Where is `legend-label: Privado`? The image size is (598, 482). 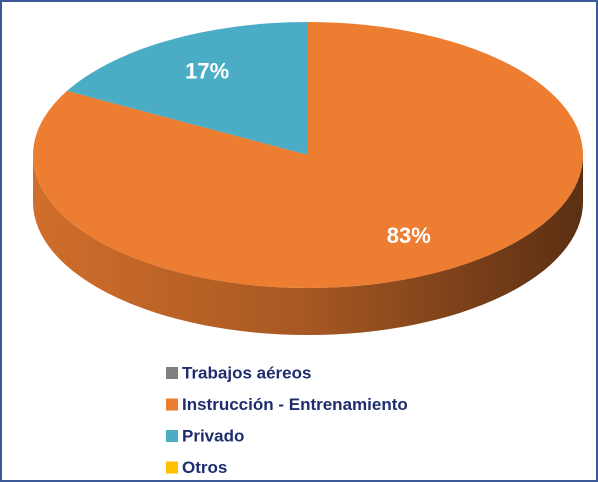
legend-label: Privado is located at coordinates (213, 435).